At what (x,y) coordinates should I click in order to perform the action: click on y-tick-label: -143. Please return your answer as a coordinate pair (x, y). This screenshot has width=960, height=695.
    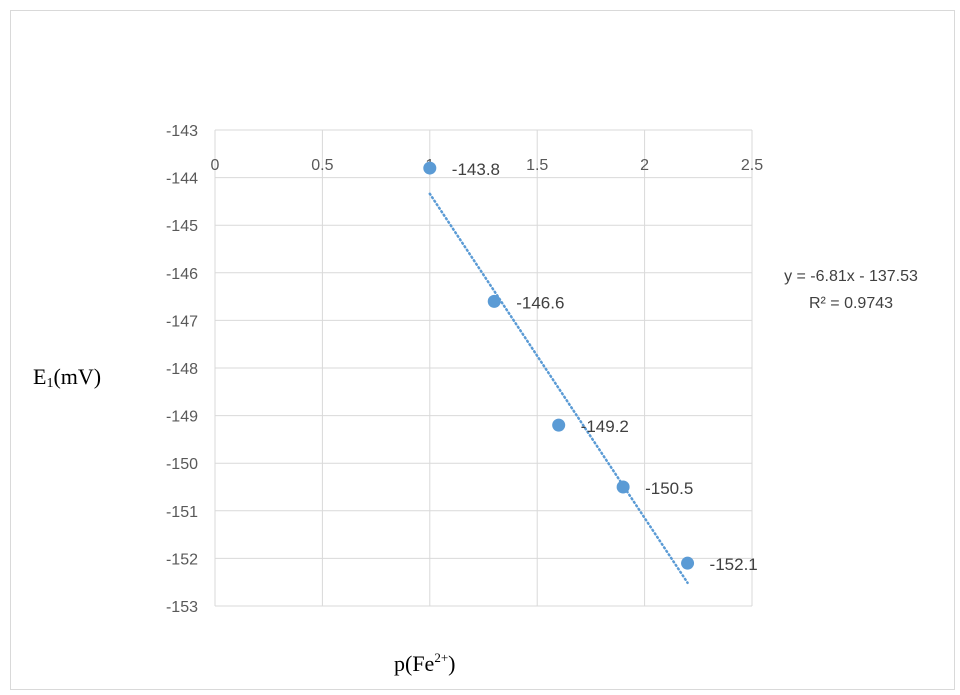
    Looking at the image, I should click on (182, 131).